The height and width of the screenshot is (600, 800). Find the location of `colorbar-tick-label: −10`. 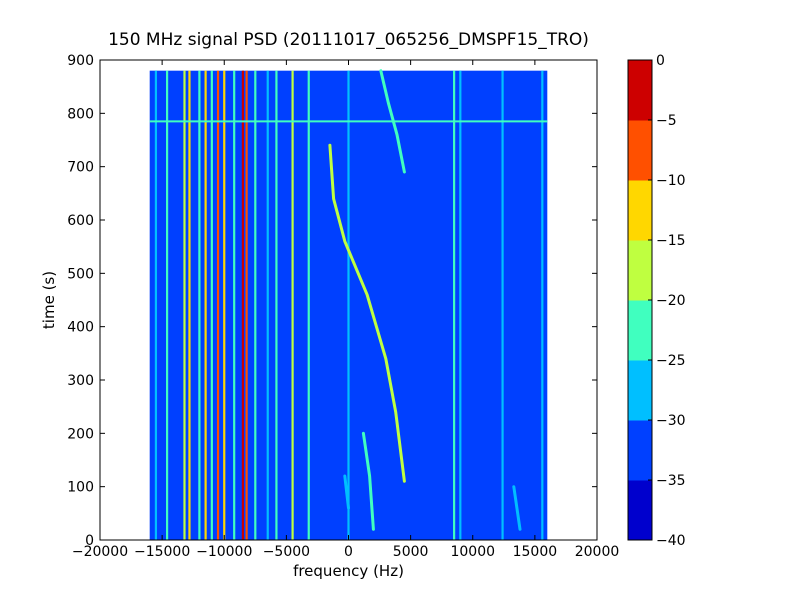

colorbar-tick-label: −10 is located at coordinates (671, 181).